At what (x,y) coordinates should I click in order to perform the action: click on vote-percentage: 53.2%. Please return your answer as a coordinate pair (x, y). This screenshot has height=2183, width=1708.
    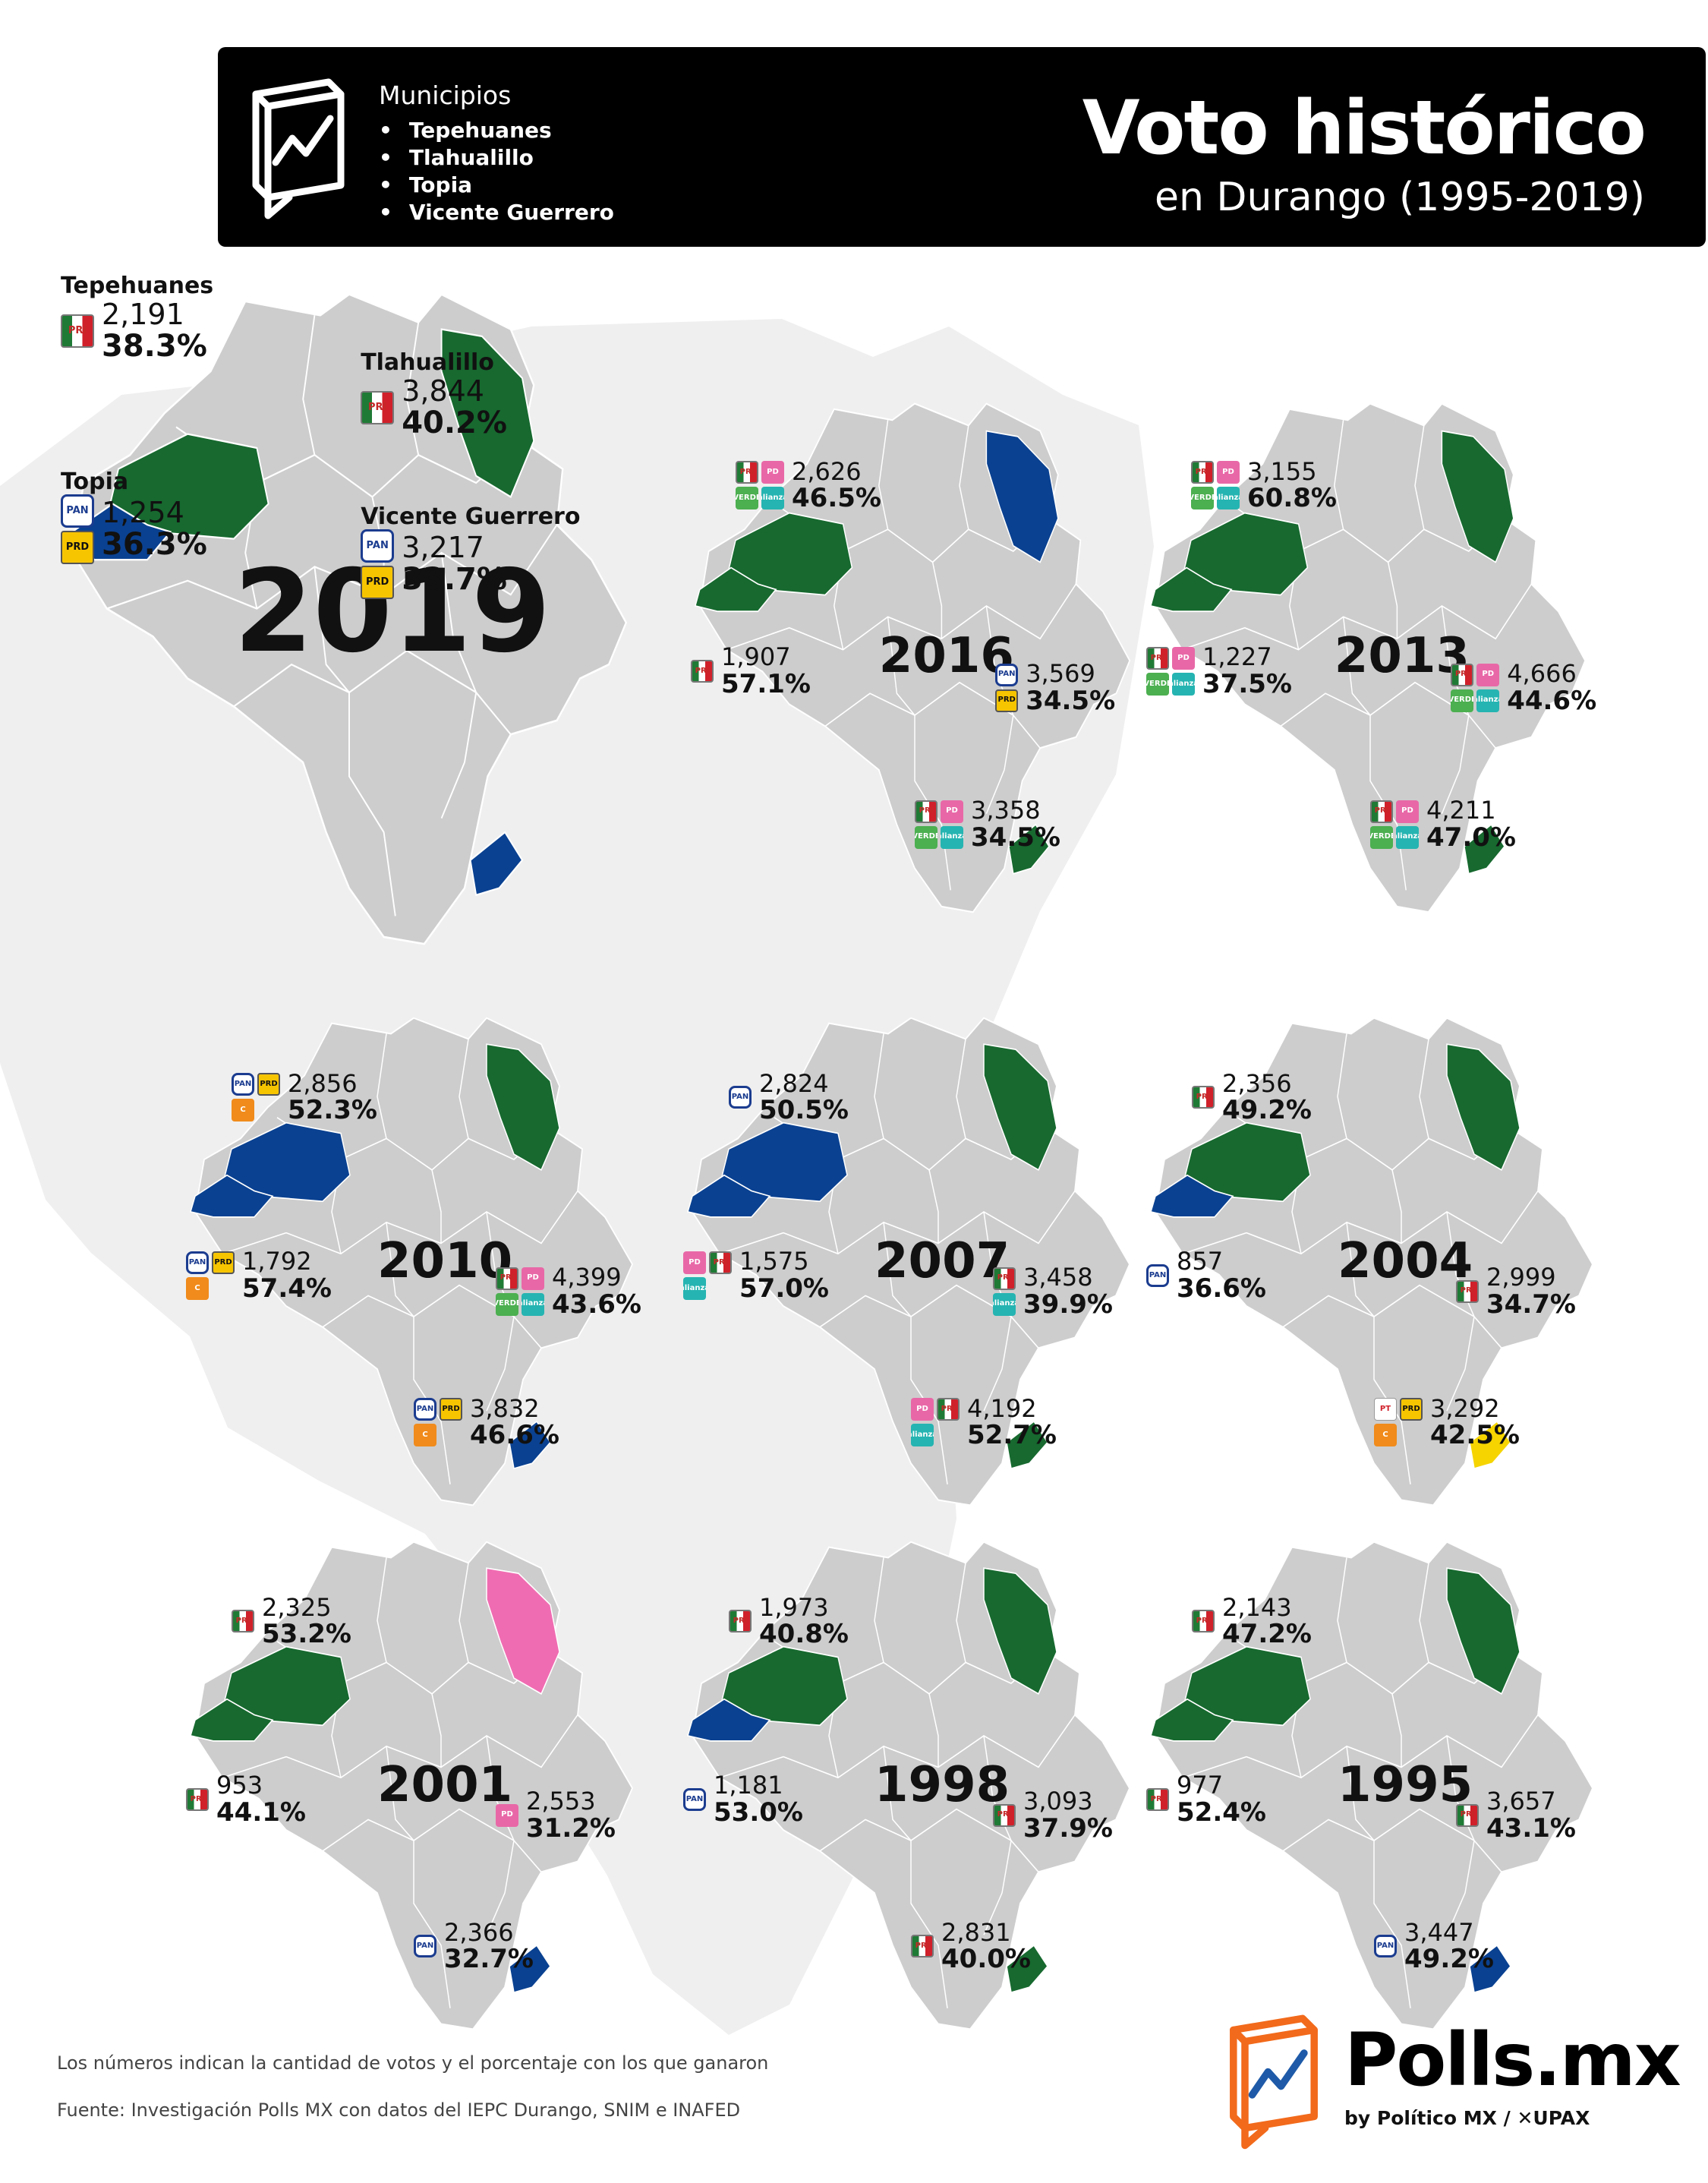
    Looking at the image, I should click on (306, 1634).